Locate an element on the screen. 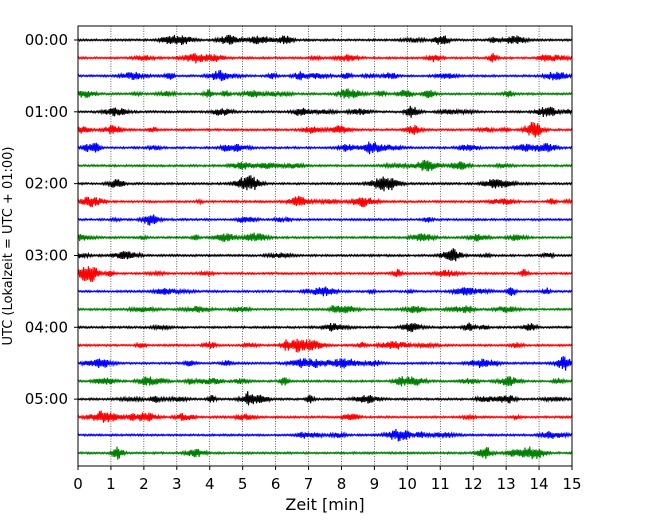 The width and height of the screenshot is (650, 525). x-tick-label: 5 is located at coordinates (243, 484).